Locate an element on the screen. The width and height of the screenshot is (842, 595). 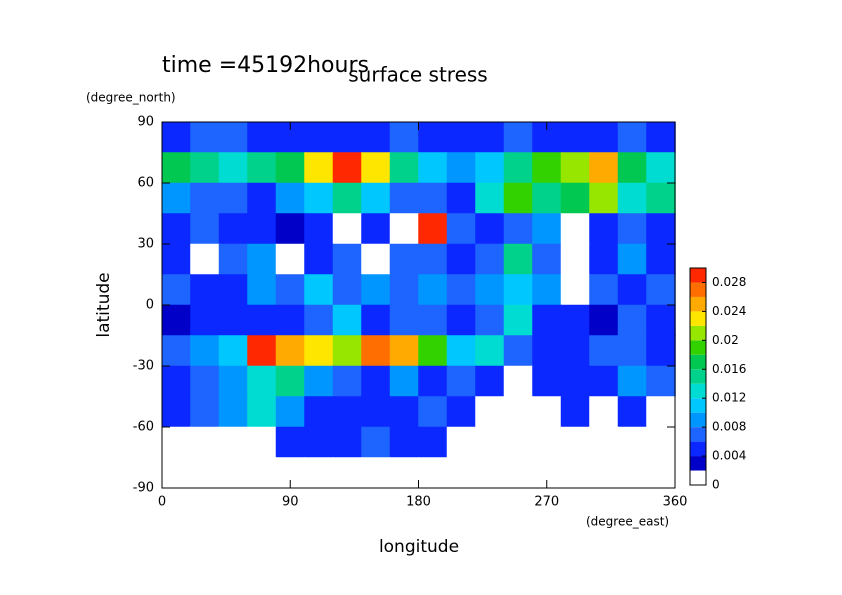
y-tick-label: -30 is located at coordinates (143, 366).